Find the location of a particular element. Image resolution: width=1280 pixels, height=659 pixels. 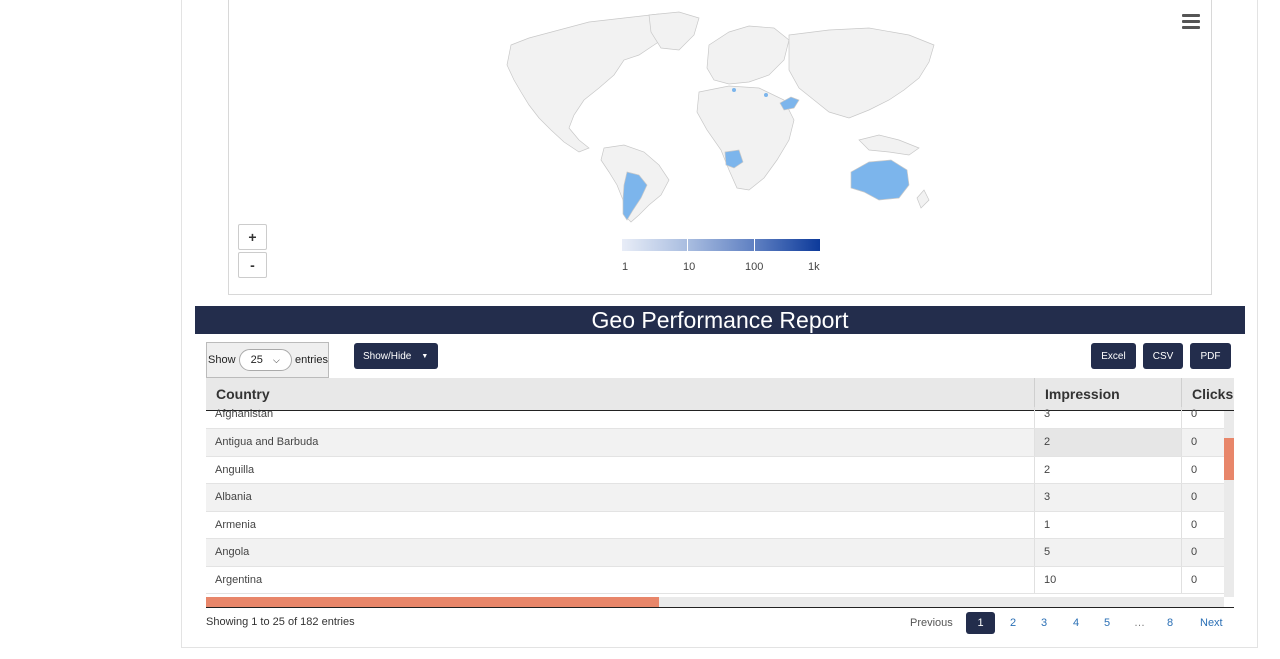

table-footer-divider is located at coordinates (720, 607).